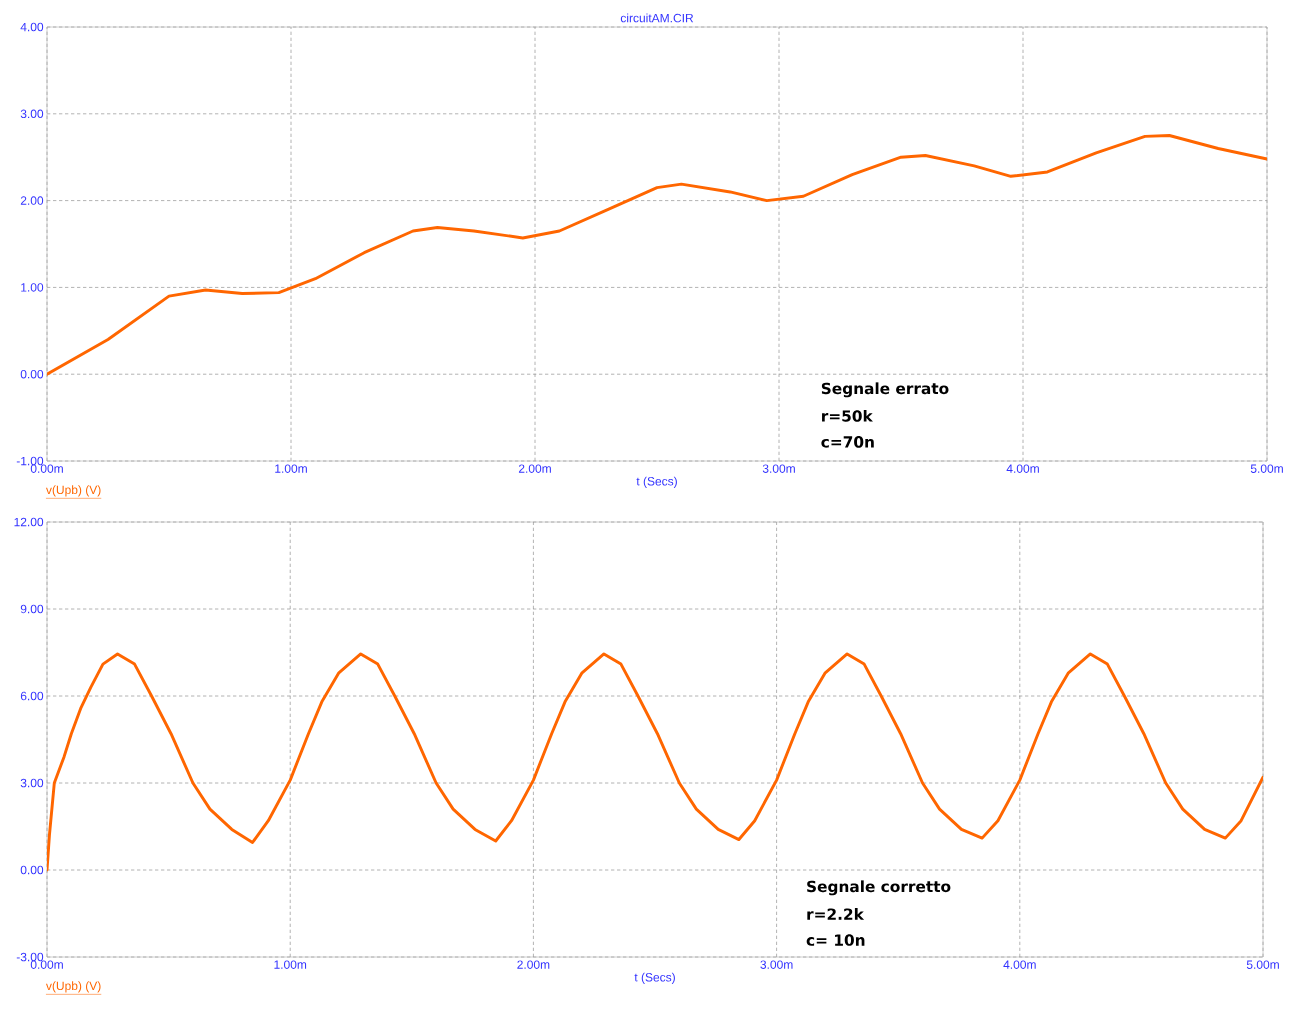 This screenshot has width=1295, height=1014. What do you see at coordinates (885, 390) in the screenshot?
I see `annotation: Segnale errato` at bounding box center [885, 390].